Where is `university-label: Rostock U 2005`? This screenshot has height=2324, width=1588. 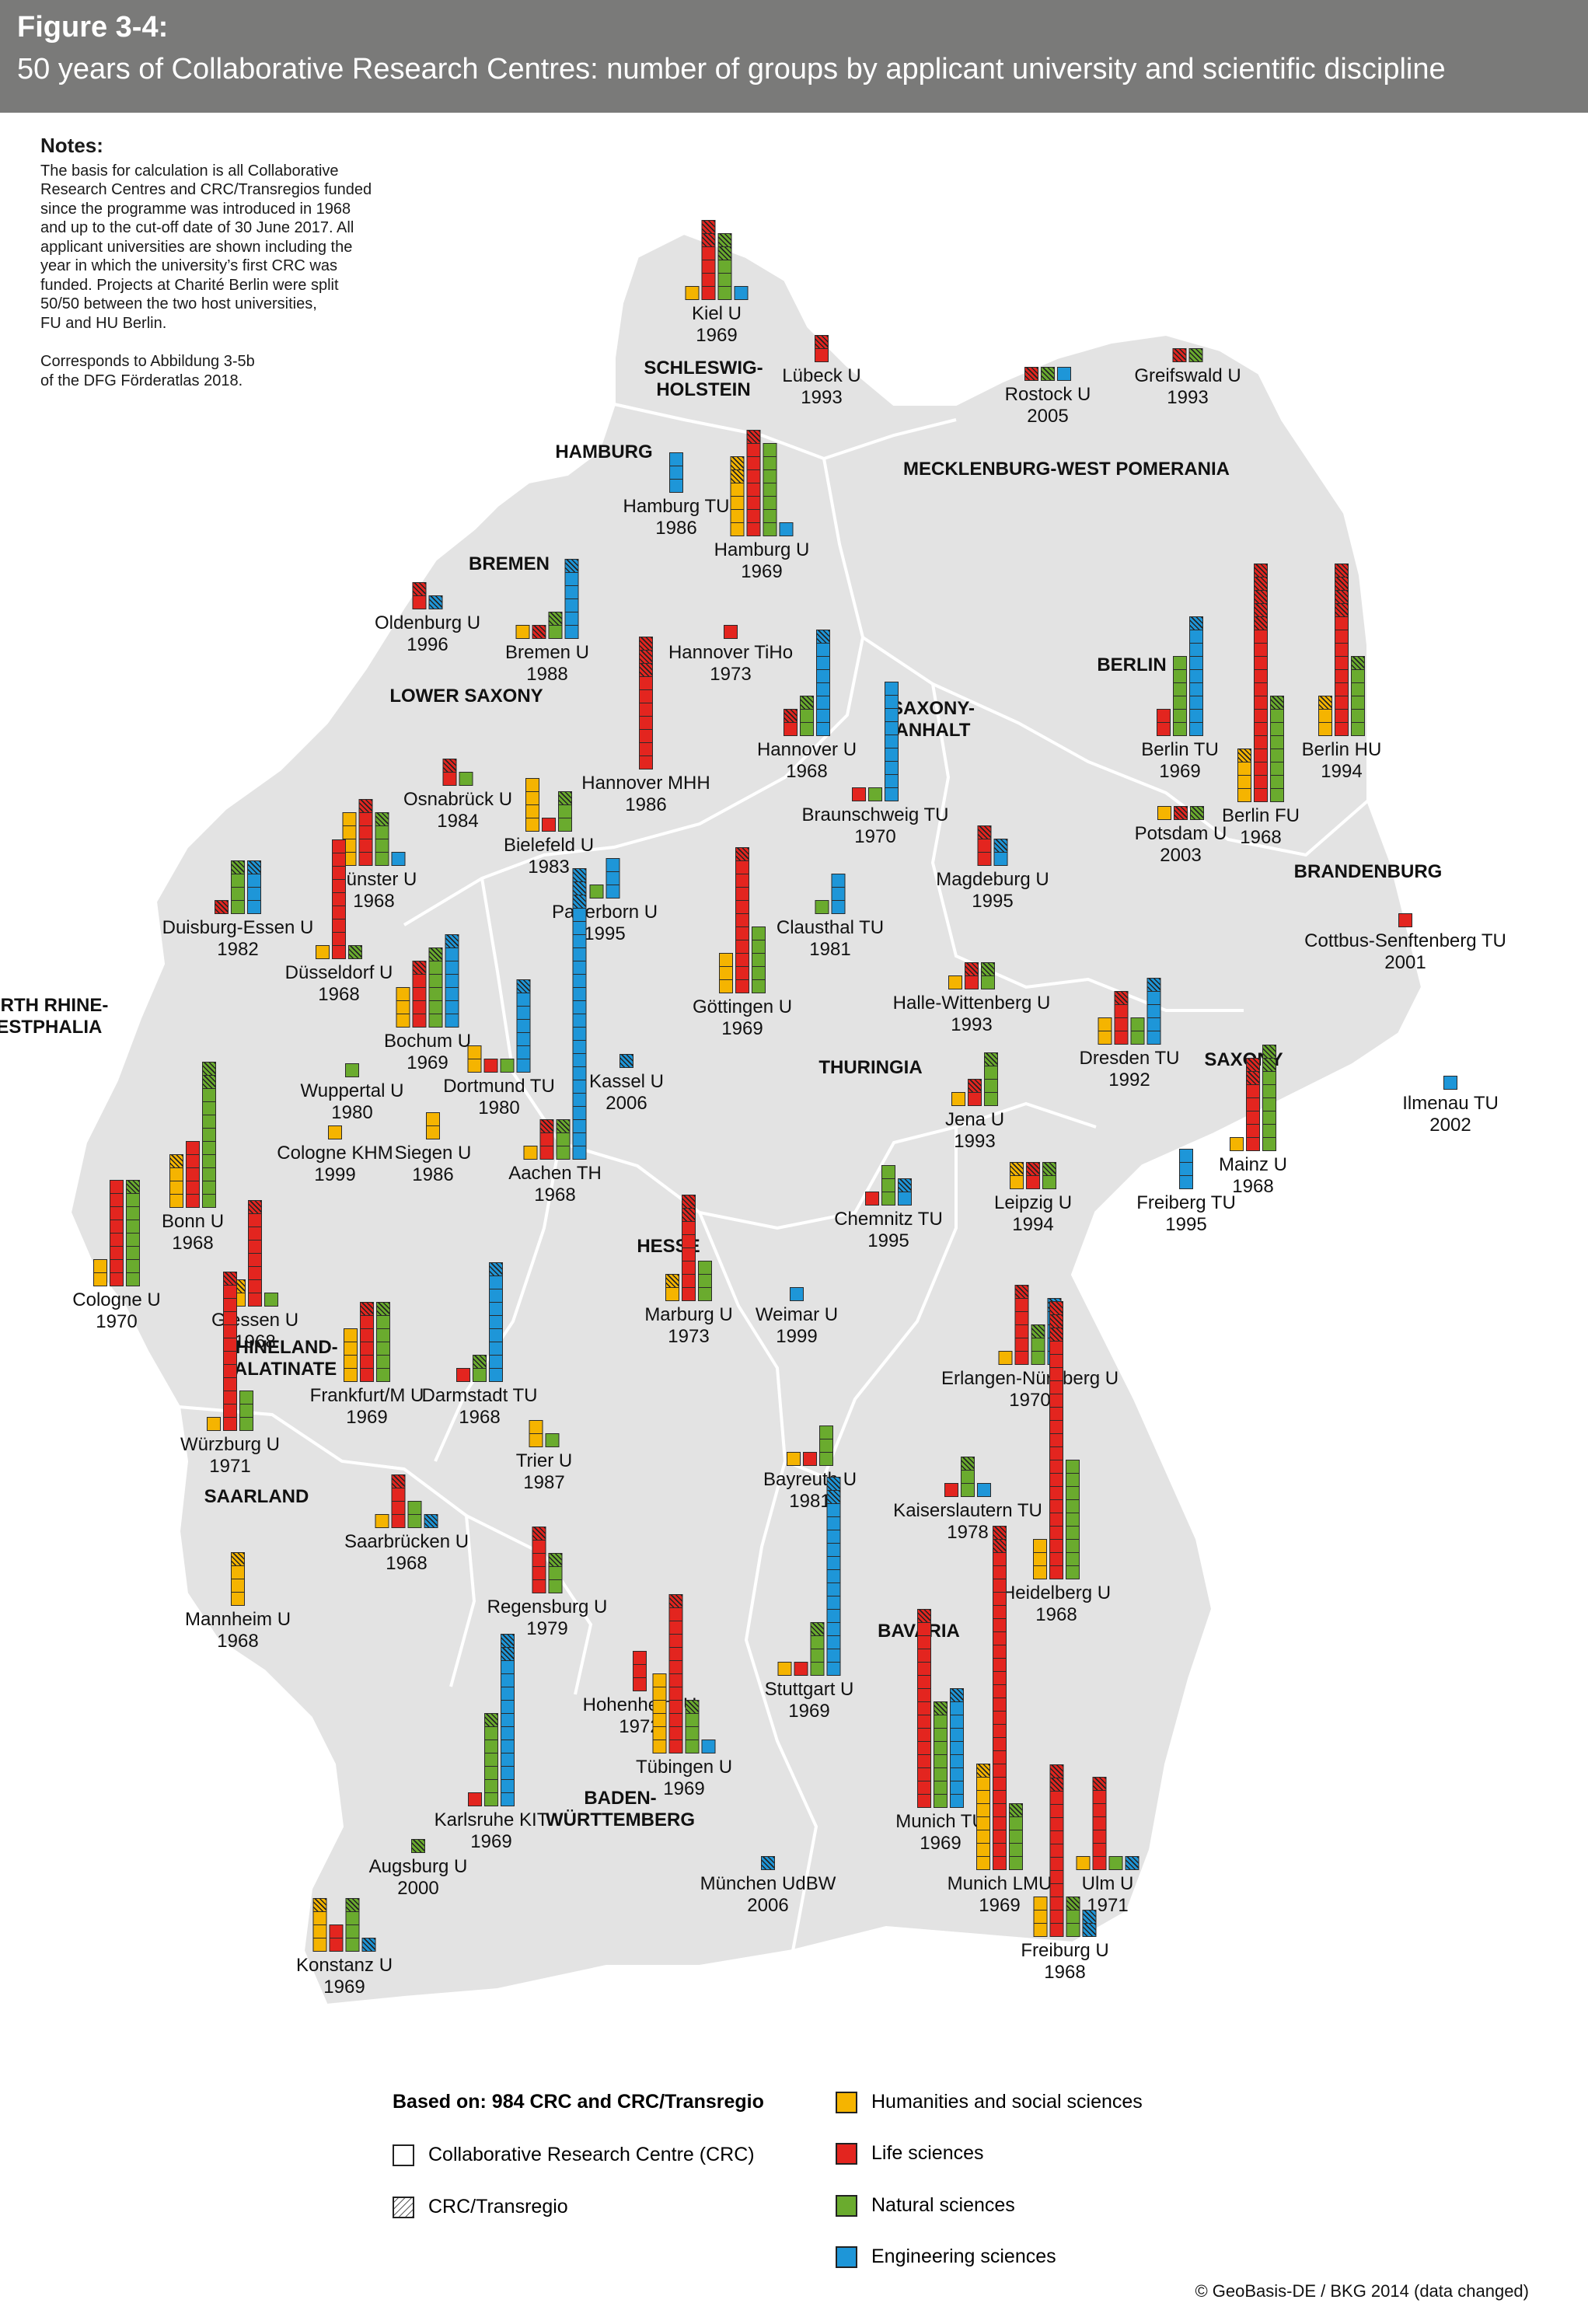 university-label: Rostock U 2005 is located at coordinates (1048, 405).